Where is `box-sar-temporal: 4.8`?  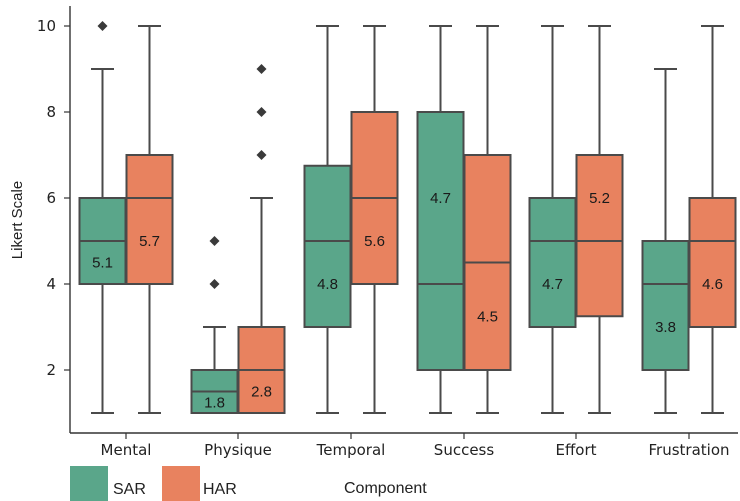 box-sar-temporal: 4.8 is located at coordinates (327, 219).